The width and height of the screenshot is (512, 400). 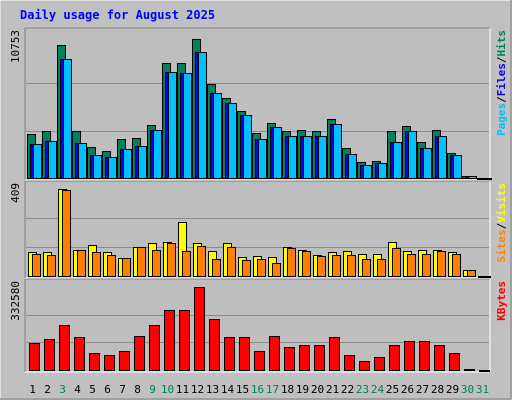 I want to click on x-tick-label: 7, so click(x=122, y=389).